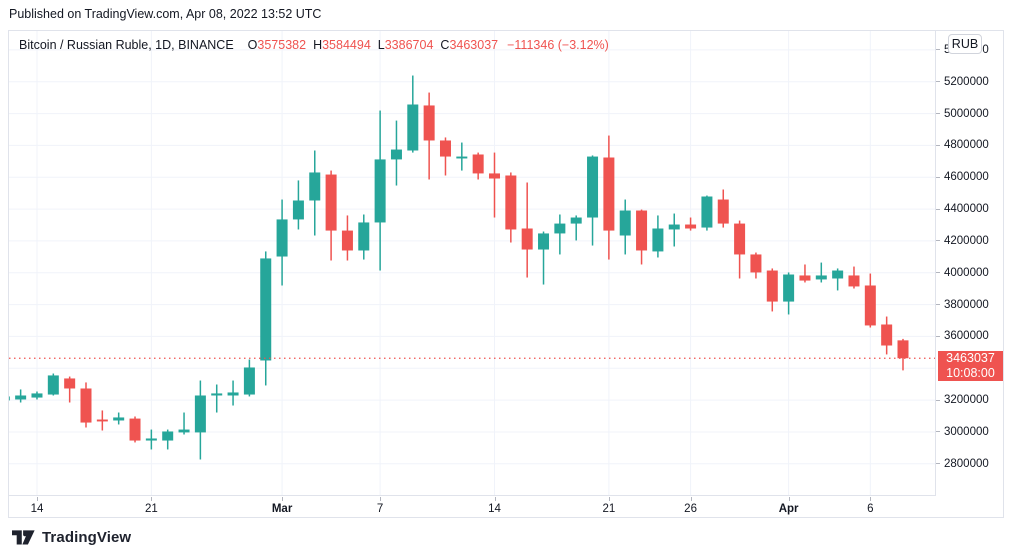  Describe the element at coordinates (788, 509) in the screenshot. I see `time-tick-label: Apr` at that location.